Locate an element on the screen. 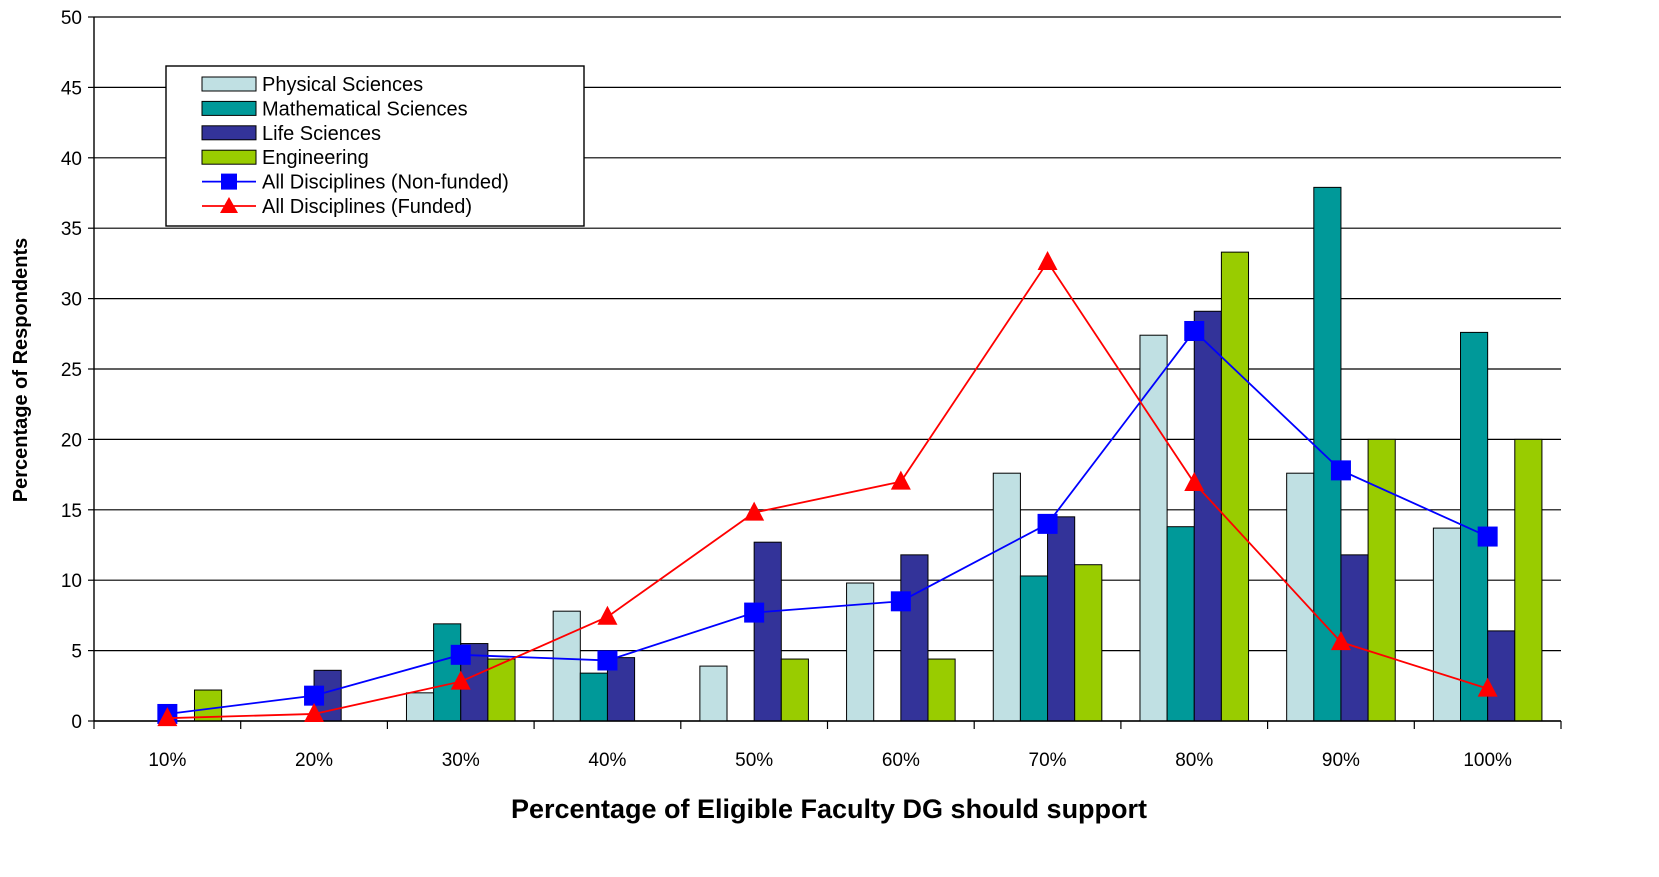  y-axis-title: Percentage of Respondents is located at coordinates (21, 370).